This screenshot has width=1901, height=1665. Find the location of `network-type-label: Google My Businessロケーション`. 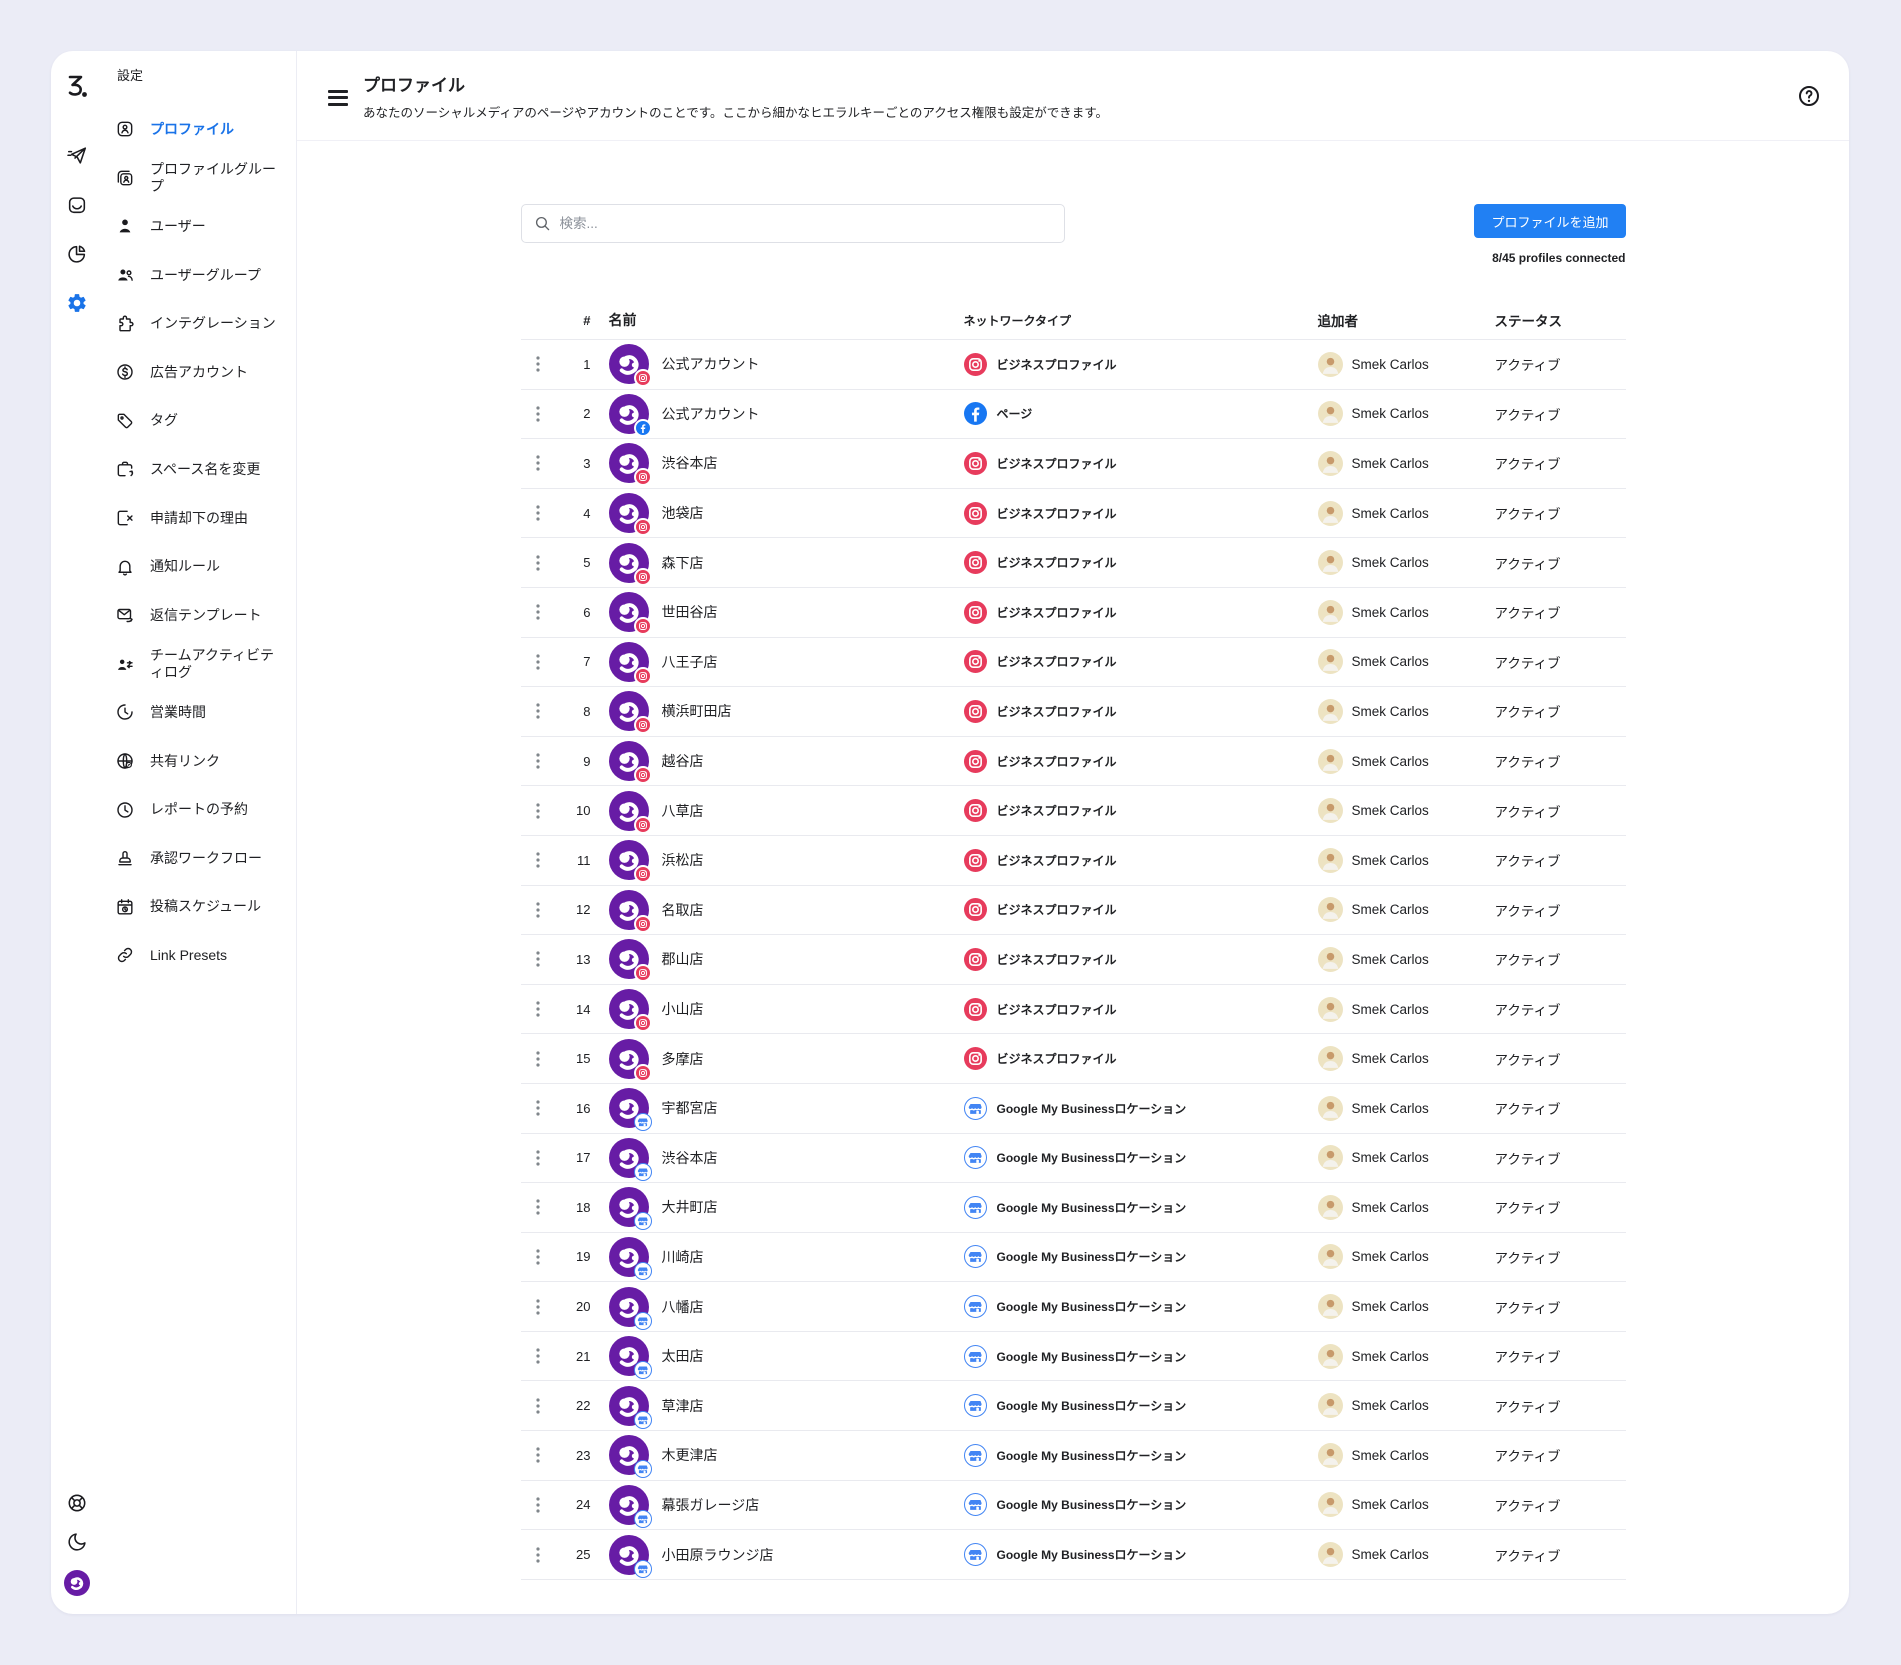

network-type-label: Google My Businessロケーション is located at coordinates (1091, 1158).